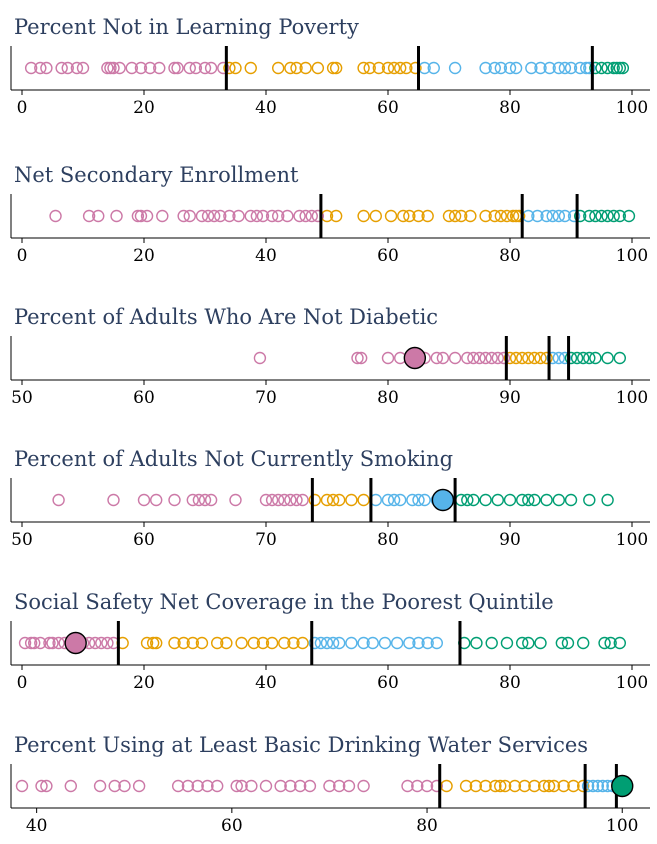  What do you see at coordinates (144, 398) in the screenshot?
I see `x-tick-label: 60` at bounding box center [144, 398].